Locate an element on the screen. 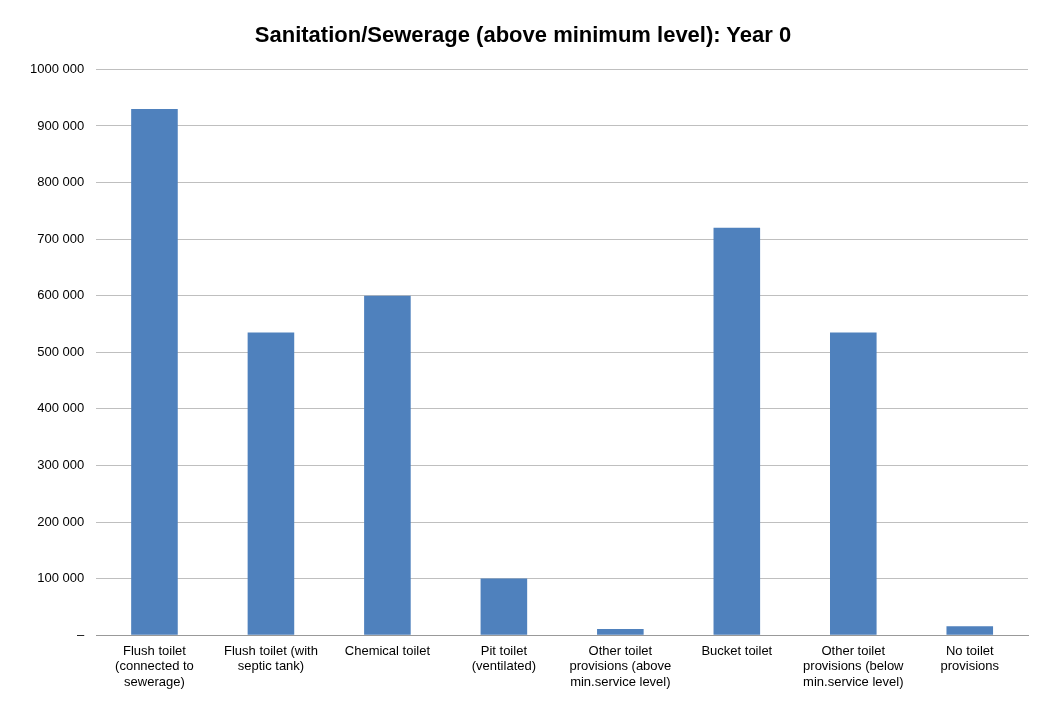 The image size is (1062, 715). x-tick-label: Other toilet provisions (above min.service level) is located at coordinates (620, 665).